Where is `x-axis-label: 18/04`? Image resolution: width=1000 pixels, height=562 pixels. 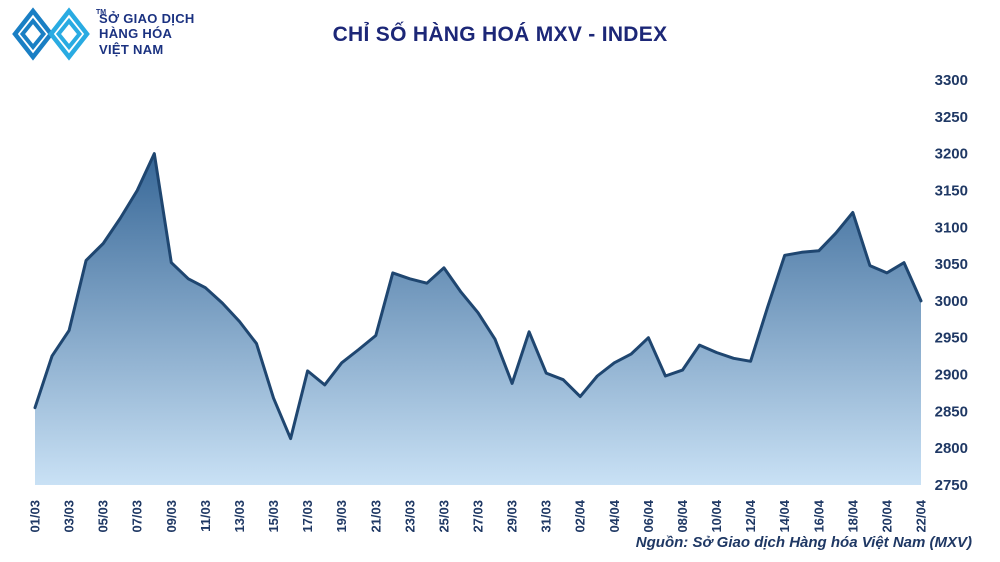
x-axis-label: 18/04 is located at coordinates (852, 515).